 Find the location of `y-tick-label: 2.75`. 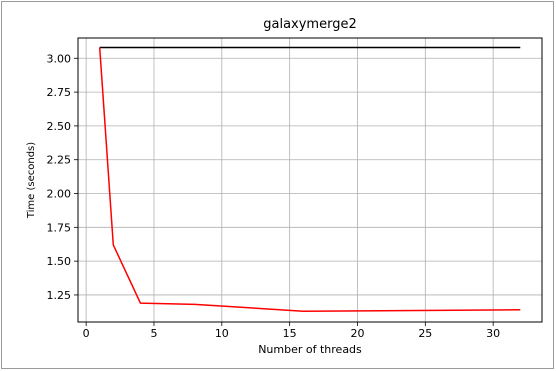

y-tick-label: 2.75 is located at coordinates (59, 92).